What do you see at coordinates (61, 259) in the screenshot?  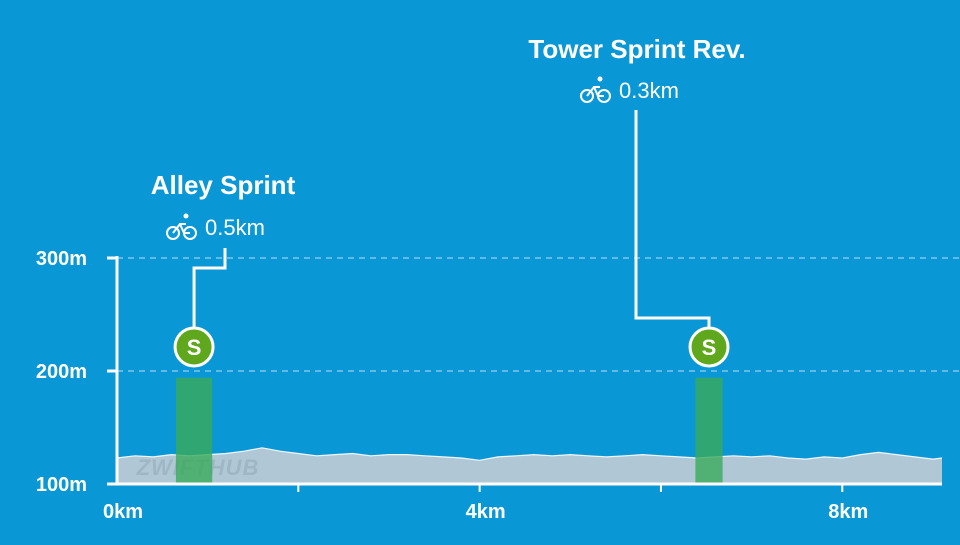 I see `y-tick-label-300: 300m` at bounding box center [61, 259].